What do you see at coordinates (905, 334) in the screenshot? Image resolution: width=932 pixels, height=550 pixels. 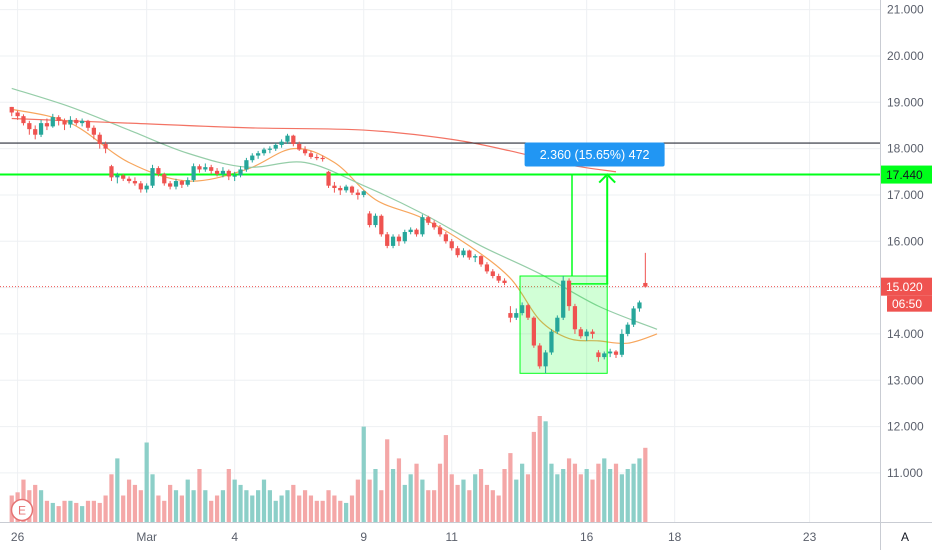 I see `y-tick-label: 14.000` at bounding box center [905, 334].